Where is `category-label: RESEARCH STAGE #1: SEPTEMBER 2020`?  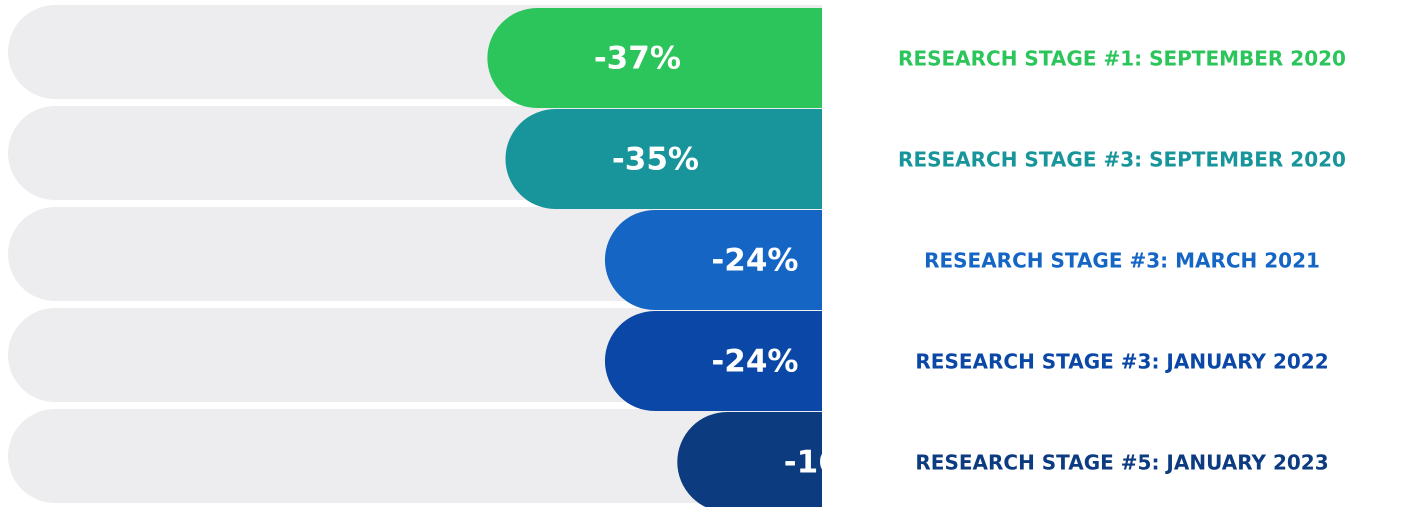 category-label: RESEARCH STAGE #1: SEPTEMBER 2020 is located at coordinates (1122, 59).